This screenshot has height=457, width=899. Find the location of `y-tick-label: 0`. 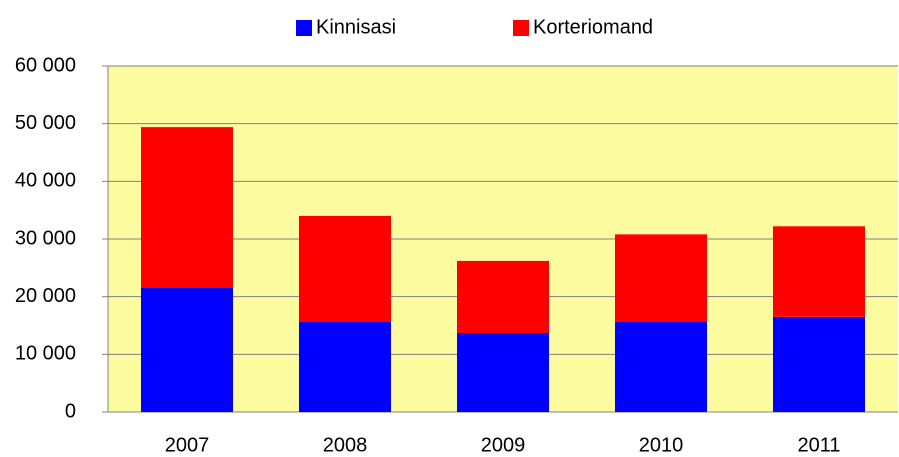

y-tick-label: 0 is located at coordinates (70, 411).